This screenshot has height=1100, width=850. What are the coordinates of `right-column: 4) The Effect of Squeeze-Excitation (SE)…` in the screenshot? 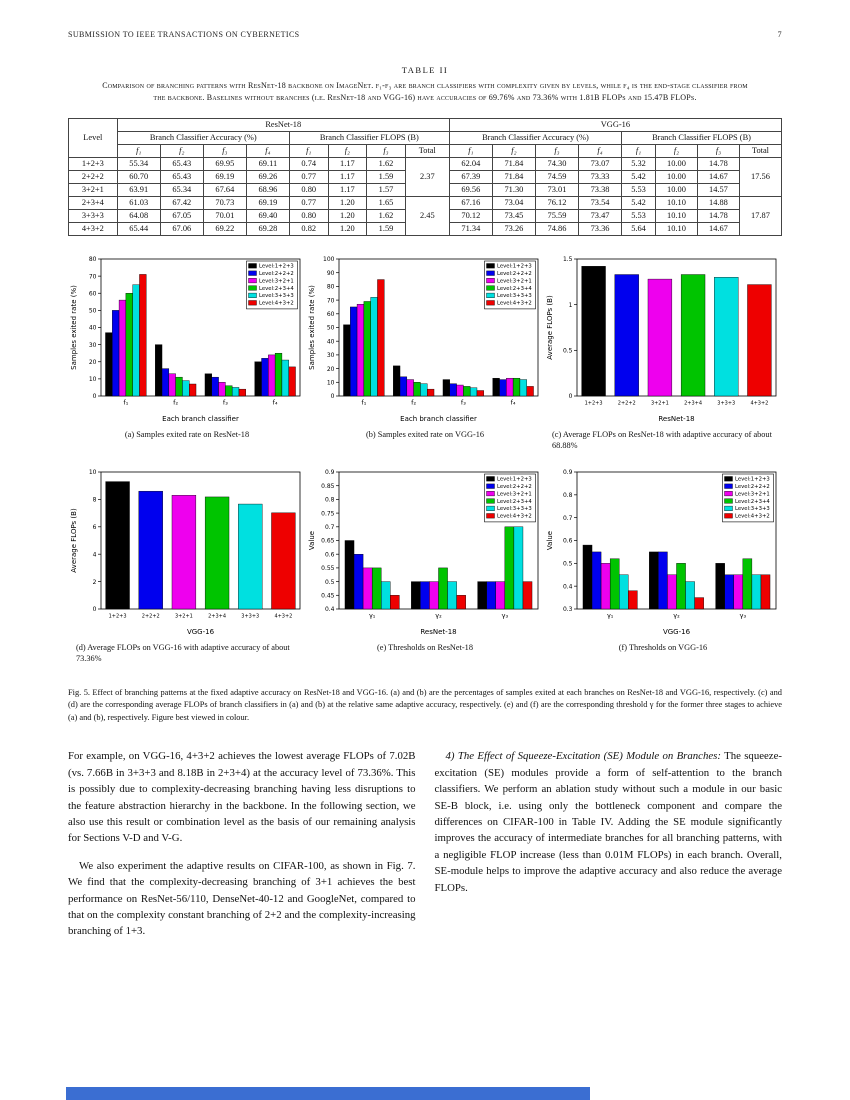 It's located at (609, 843).